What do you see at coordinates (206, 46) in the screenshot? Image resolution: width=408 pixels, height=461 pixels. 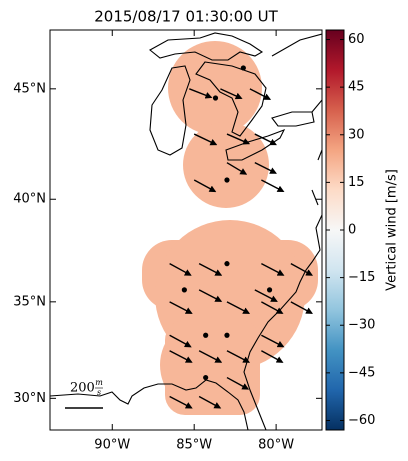 I see `lake-superior` at bounding box center [206, 46].